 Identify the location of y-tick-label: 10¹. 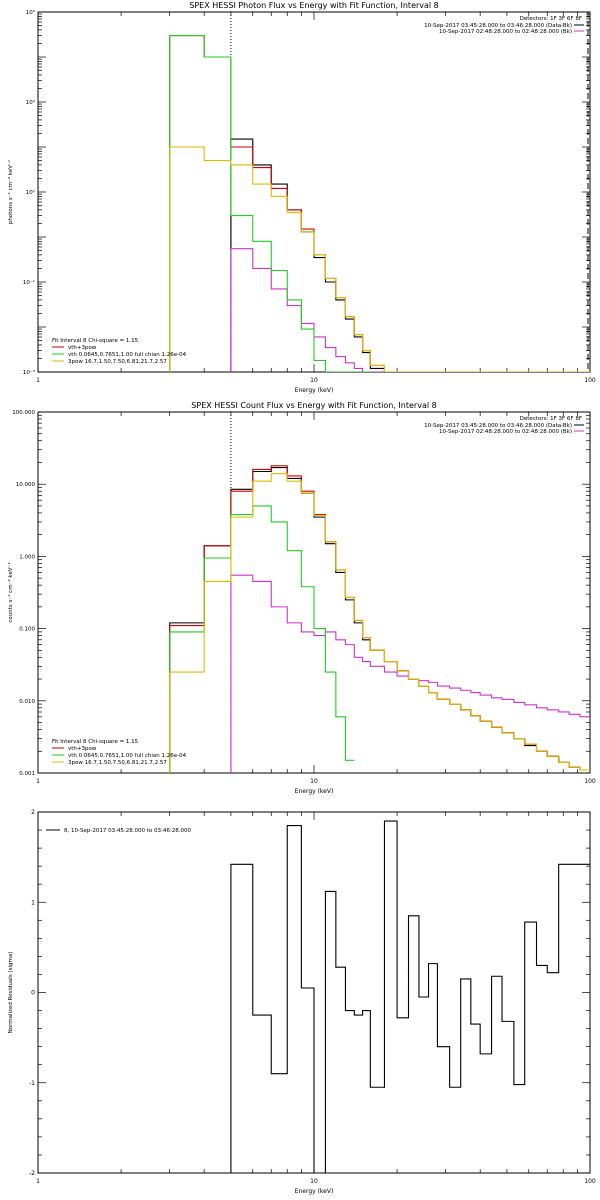
(30, 192).